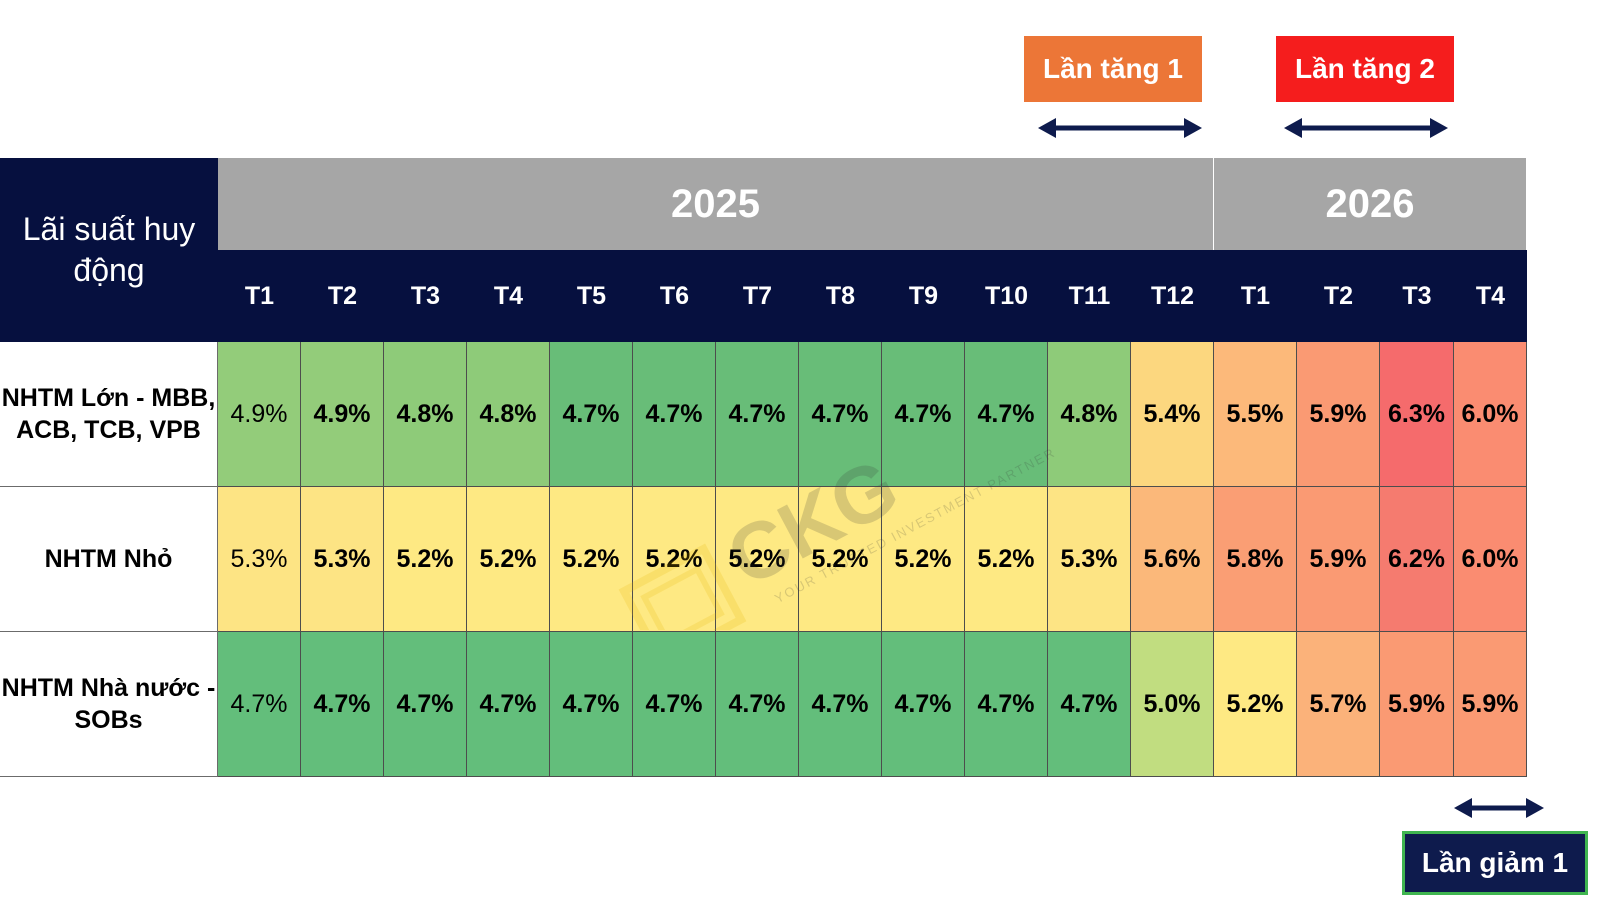 The width and height of the screenshot is (1600, 900). What do you see at coordinates (674, 296) in the screenshot?
I see `month-header: T6` at bounding box center [674, 296].